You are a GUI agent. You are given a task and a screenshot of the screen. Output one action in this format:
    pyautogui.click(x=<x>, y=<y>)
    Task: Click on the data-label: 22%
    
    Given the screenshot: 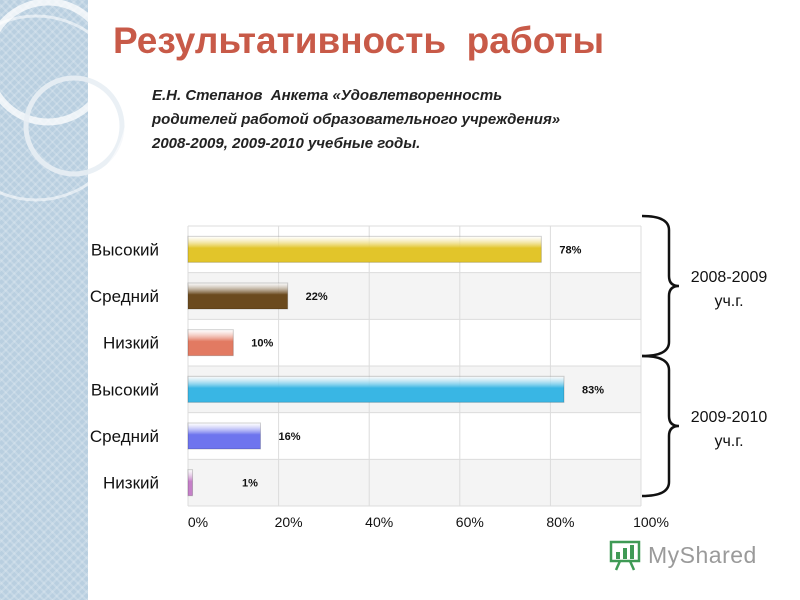 What is the action you would take?
    pyautogui.click(x=317, y=297)
    